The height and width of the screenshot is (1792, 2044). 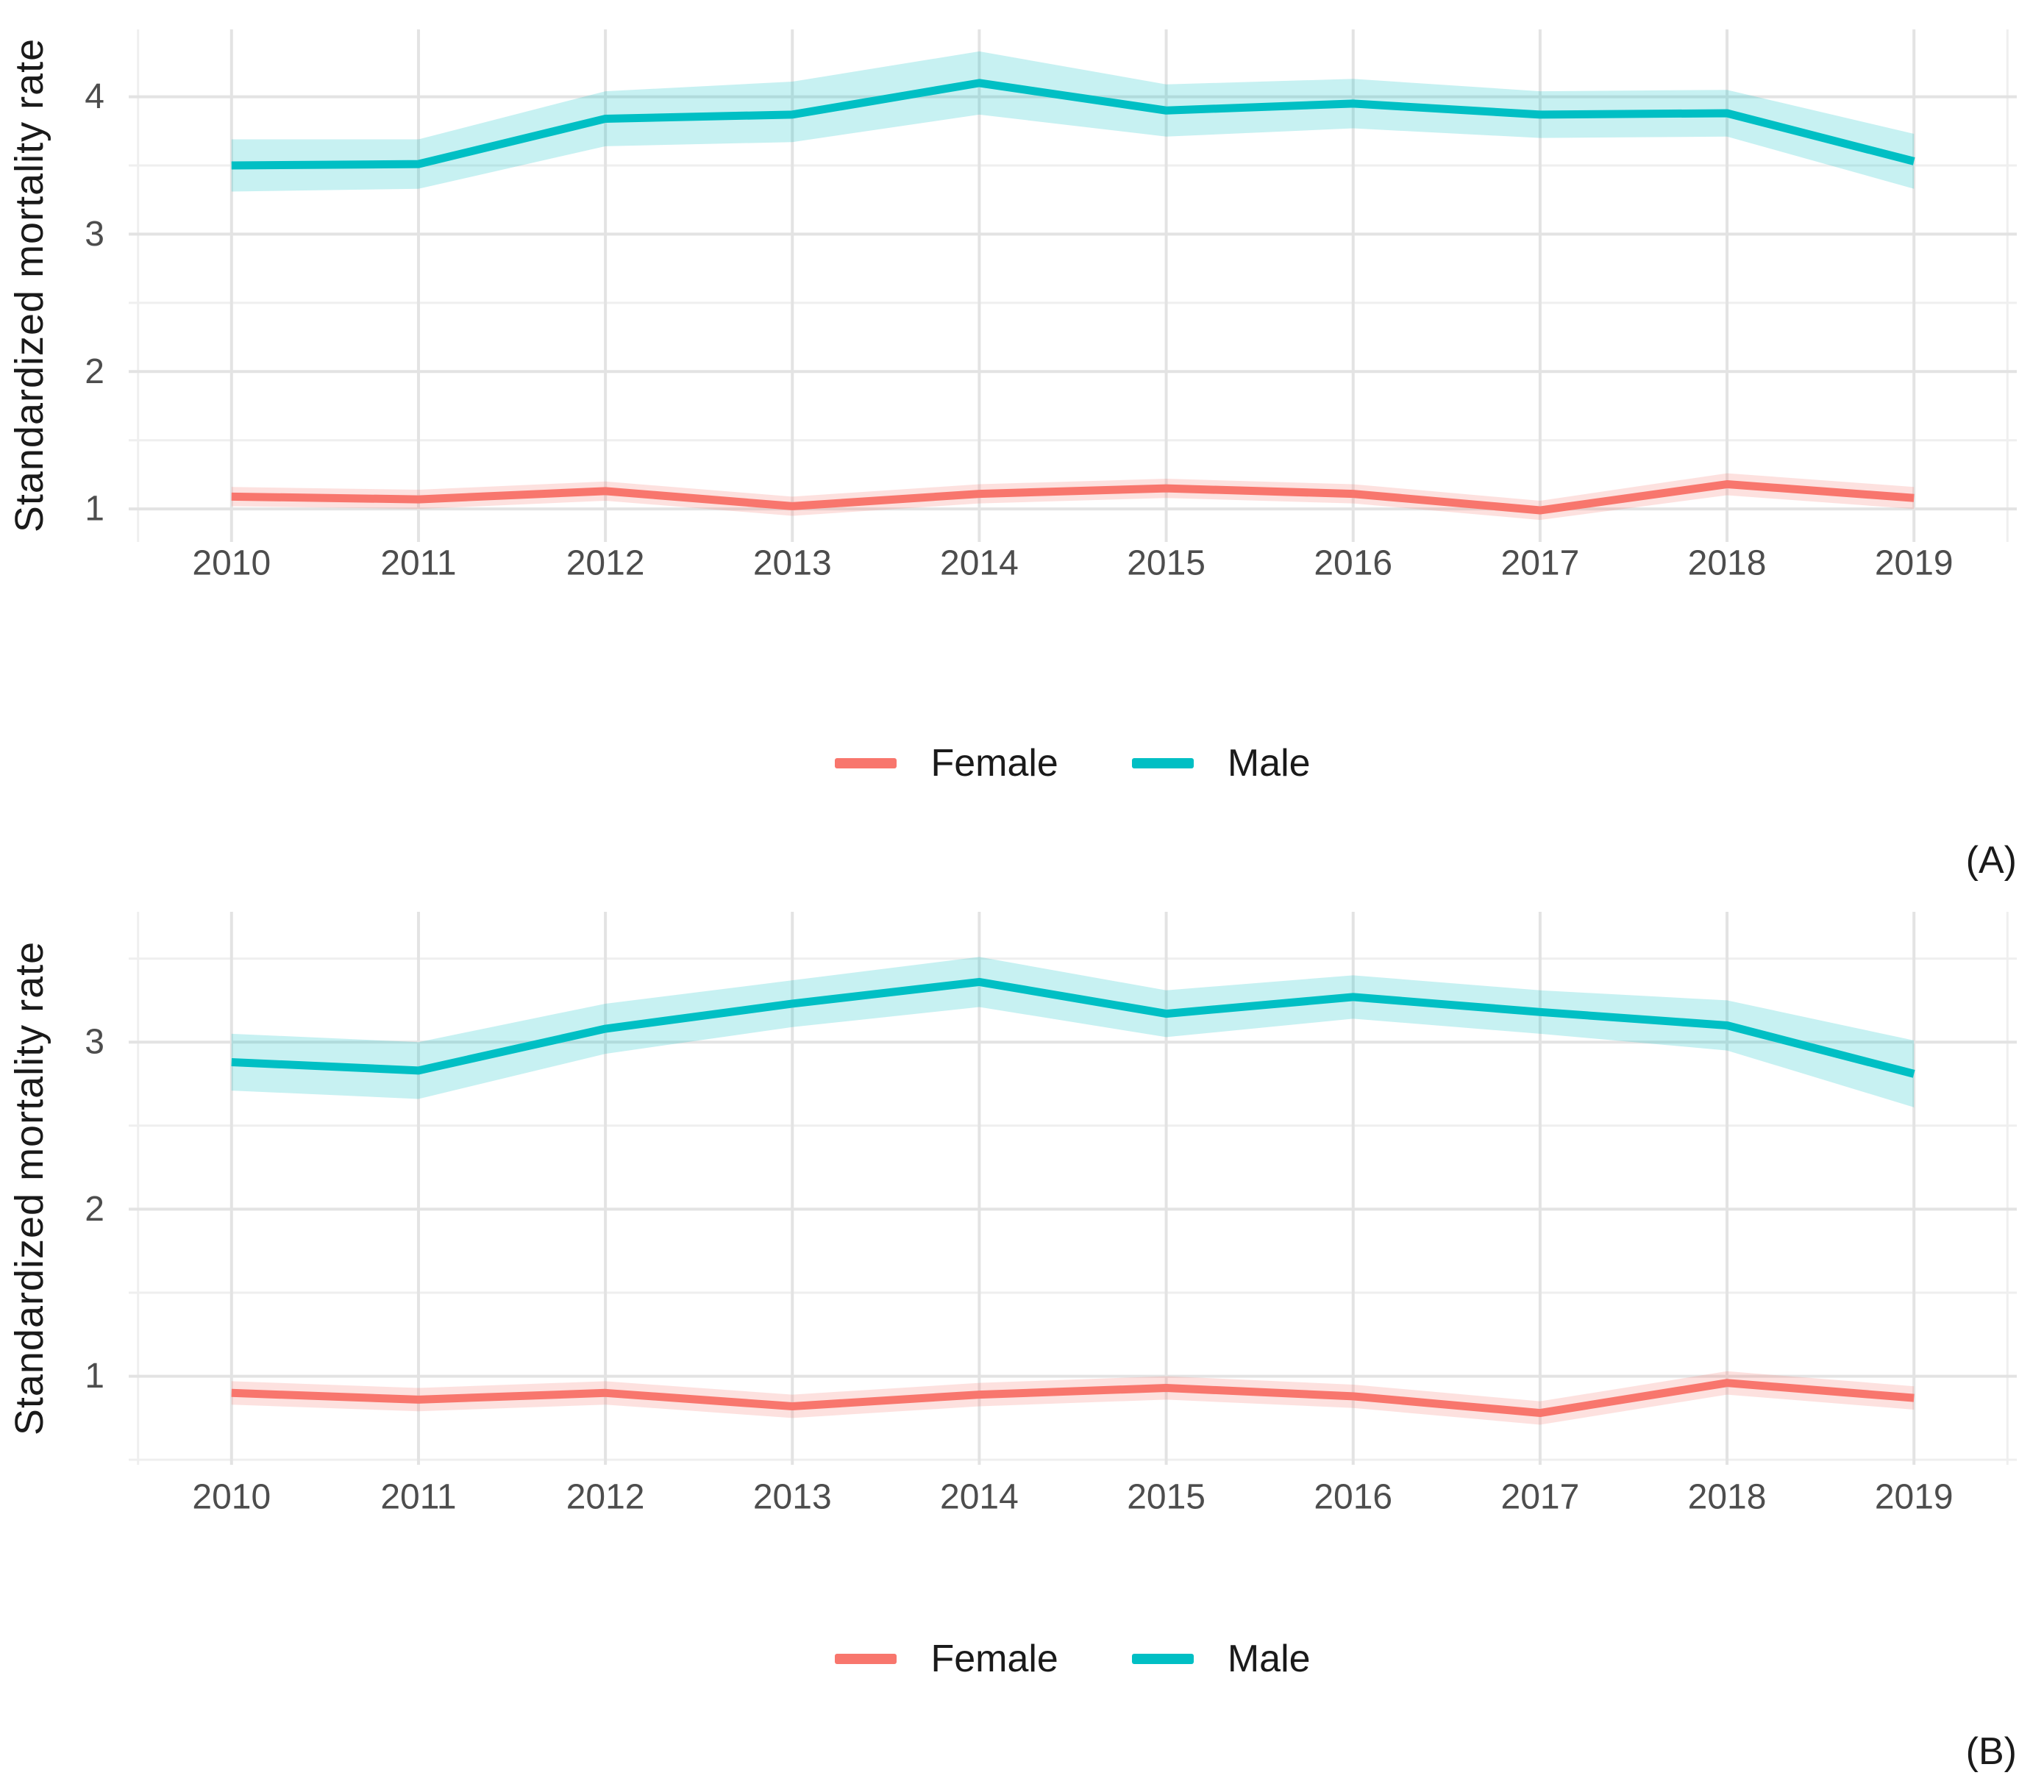 What do you see at coordinates (29, 1188) in the screenshot?
I see `y-axis-title-b: Standardized mortality rate` at bounding box center [29, 1188].